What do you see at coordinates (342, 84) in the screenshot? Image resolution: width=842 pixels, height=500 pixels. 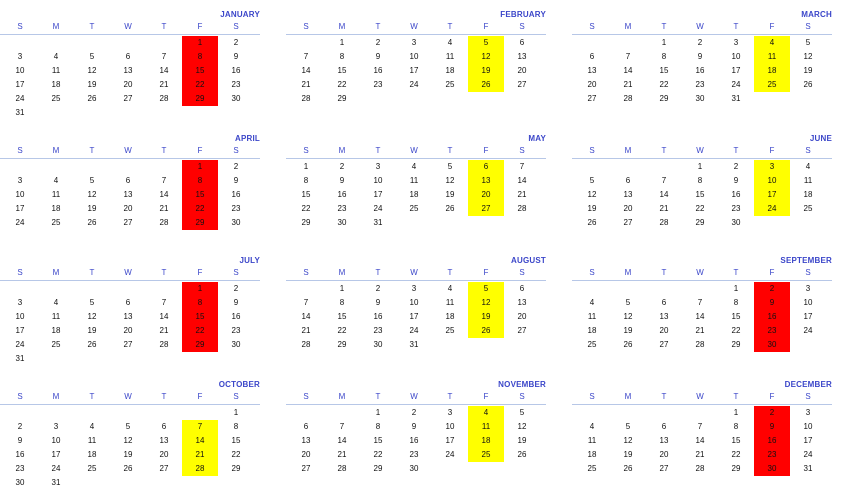 I see `day-cell: 22` at bounding box center [342, 84].